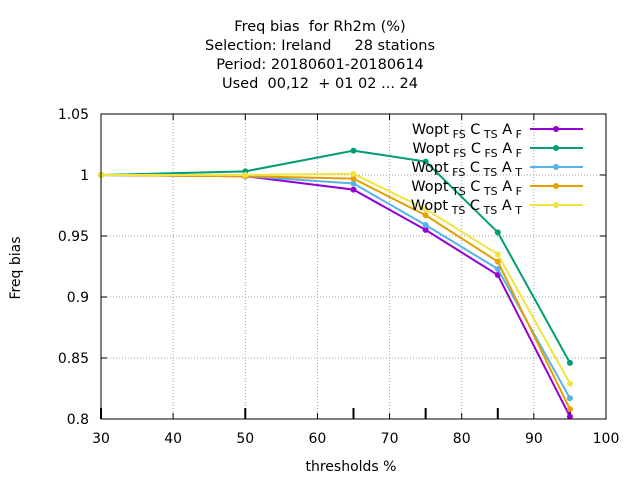  Describe the element at coordinates (319, 84) in the screenshot. I see `title-line-4: Used 00,12 + 01 02 ... 24` at that location.